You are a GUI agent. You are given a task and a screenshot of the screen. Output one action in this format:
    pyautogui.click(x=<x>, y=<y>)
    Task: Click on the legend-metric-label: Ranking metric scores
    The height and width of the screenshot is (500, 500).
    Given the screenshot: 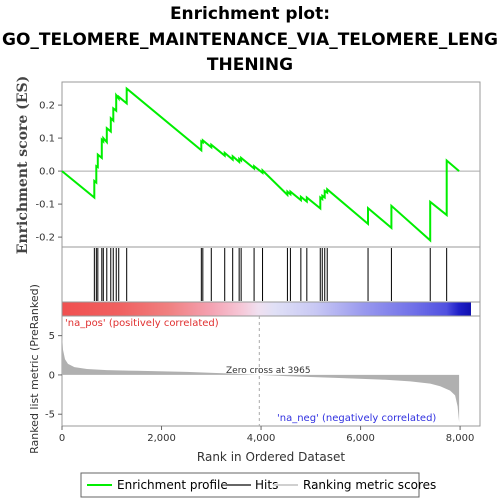 What is the action you would take?
    pyautogui.click(x=369, y=485)
    